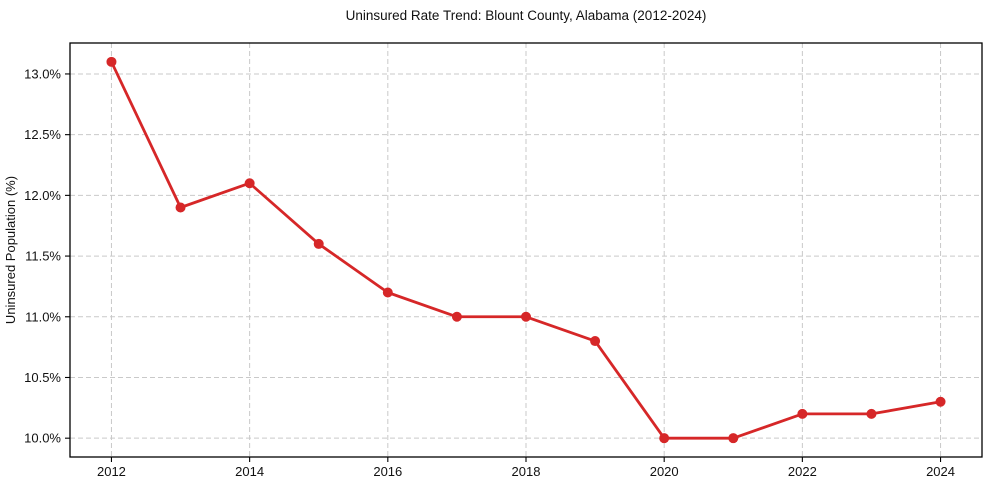 This screenshot has width=989, height=490. I want to click on data-point-2018, so click(526, 316).